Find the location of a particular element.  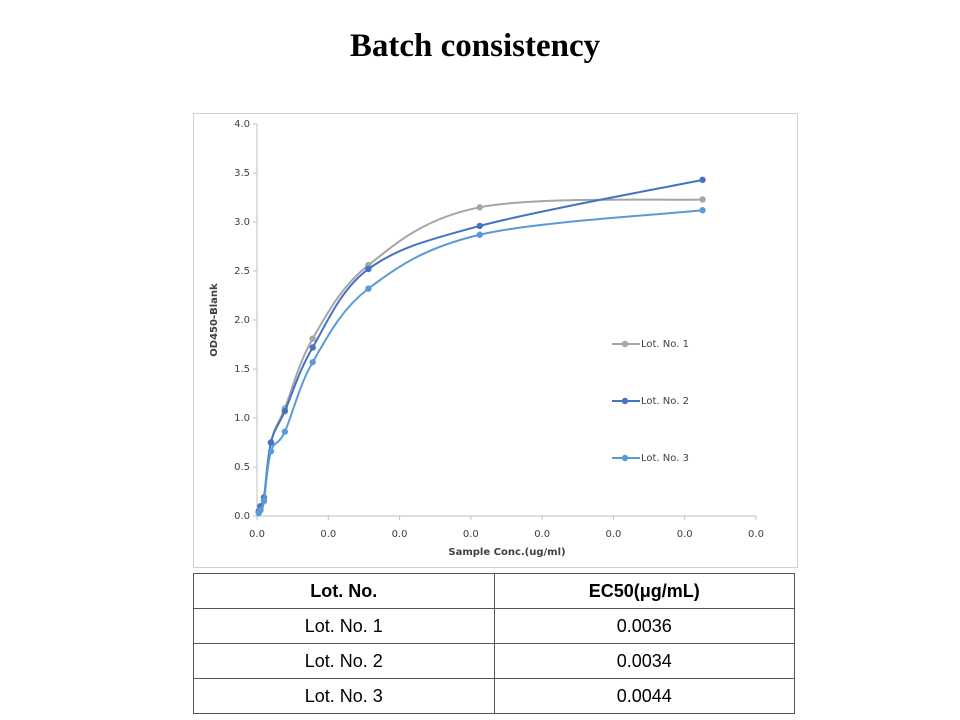

table-row: Lot. No. 1 0.0036 is located at coordinates (494, 626).